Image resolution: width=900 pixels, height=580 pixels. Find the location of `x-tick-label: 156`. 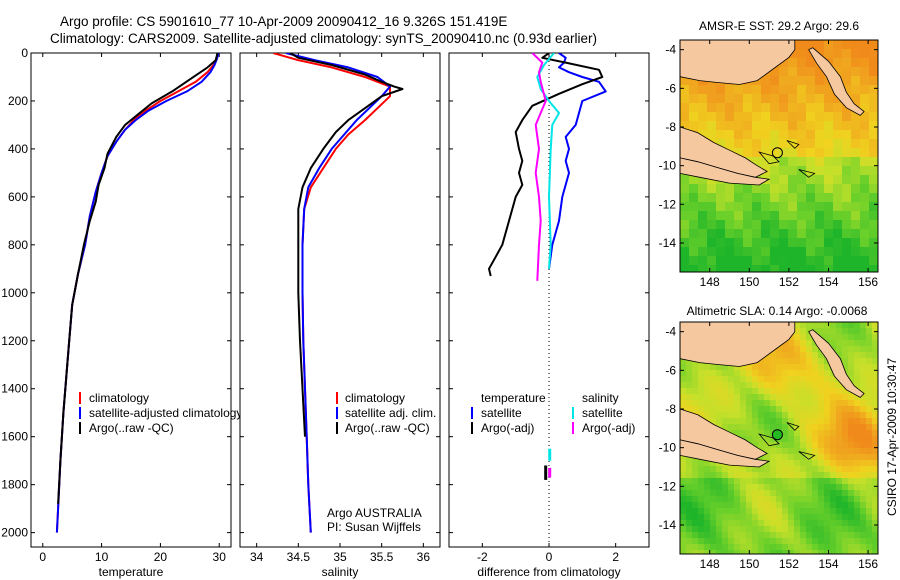

x-tick-label: 156 is located at coordinates (868, 282).